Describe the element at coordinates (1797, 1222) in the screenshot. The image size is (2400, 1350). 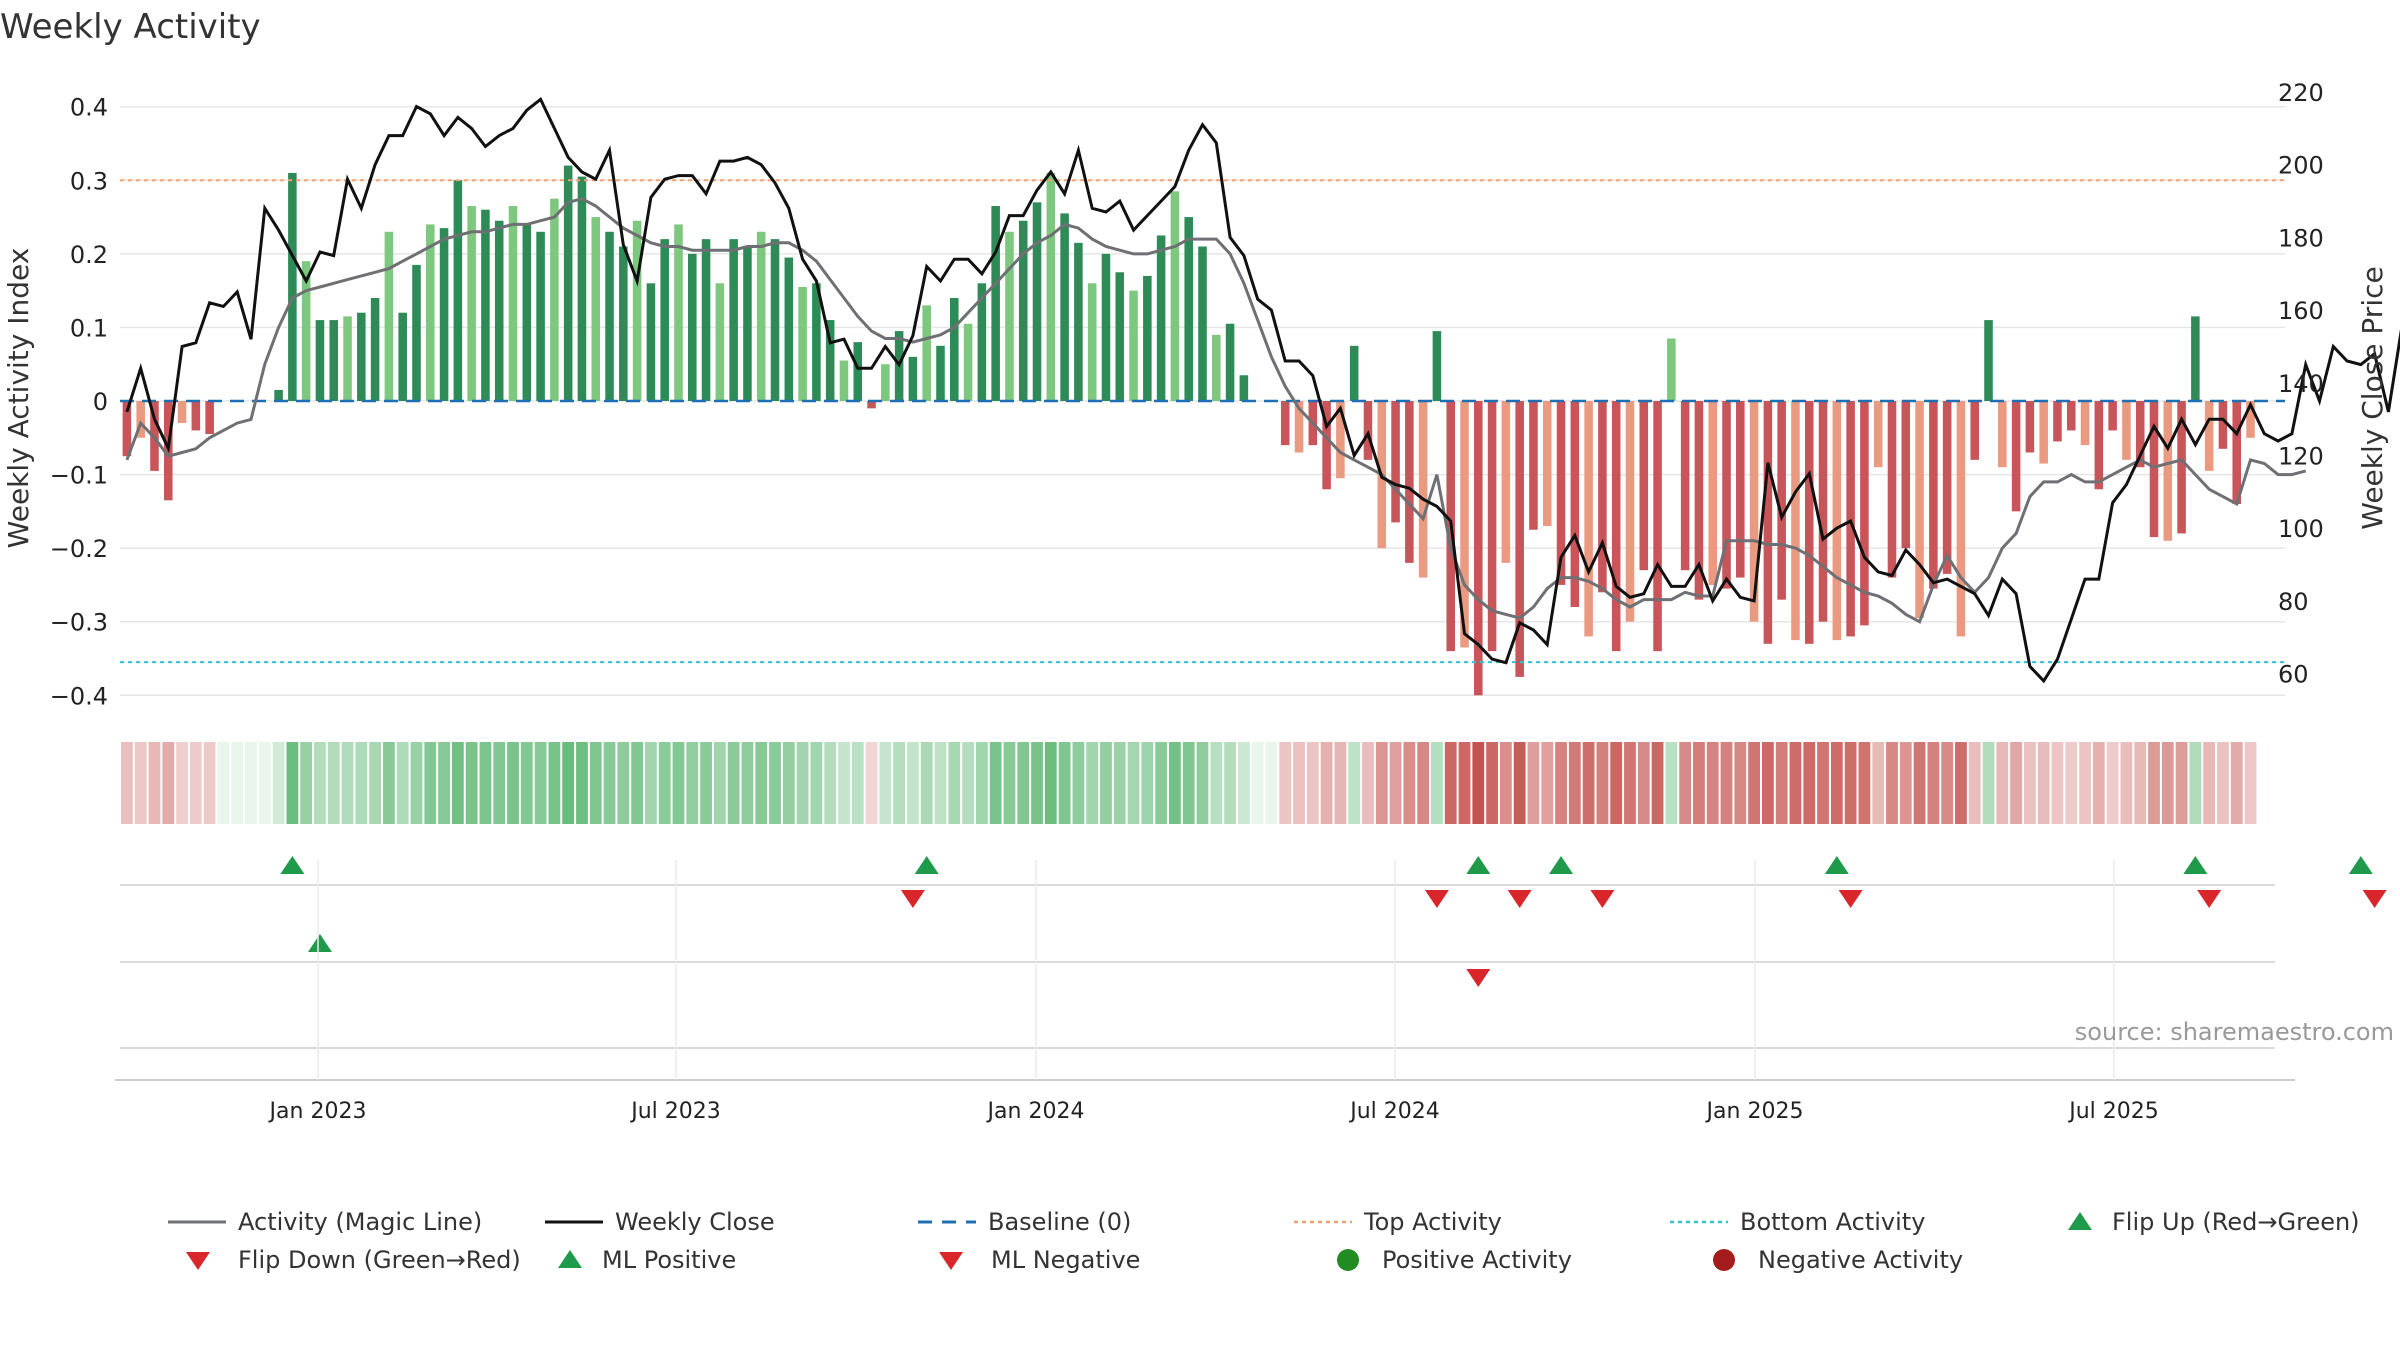
I see `legend-item-bottom: Bottom Activity` at that location.